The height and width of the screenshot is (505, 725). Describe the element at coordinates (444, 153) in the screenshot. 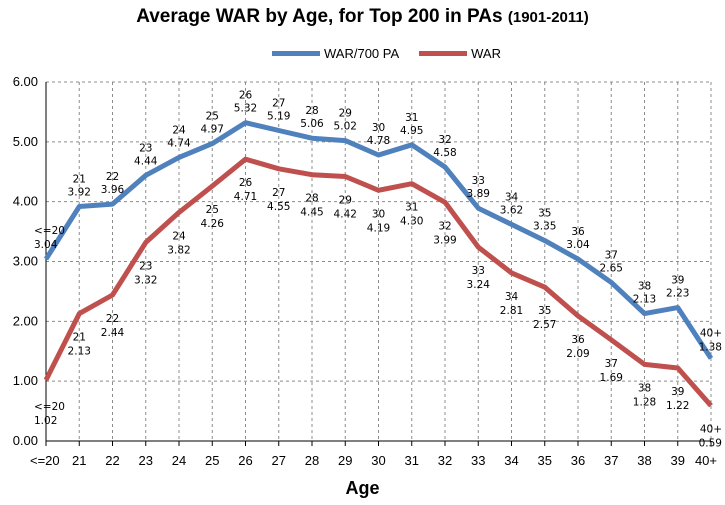

I see `data-label-value: 4.58` at that location.